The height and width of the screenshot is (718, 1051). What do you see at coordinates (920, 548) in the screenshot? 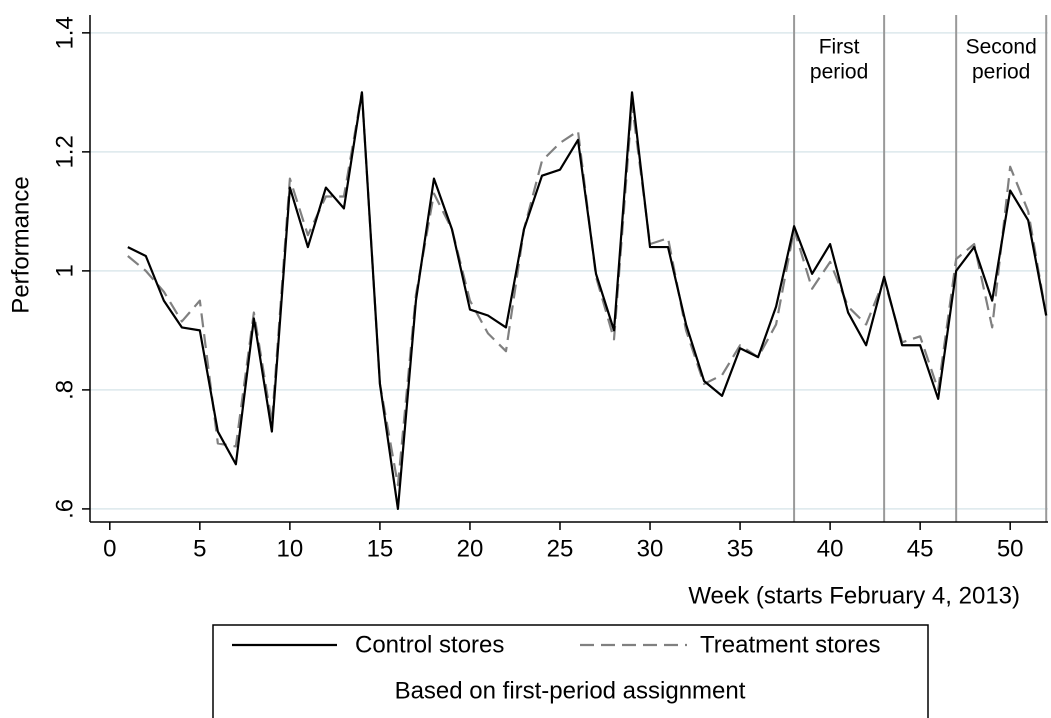
I see `x-tick-label: 45` at bounding box center [920, 548].